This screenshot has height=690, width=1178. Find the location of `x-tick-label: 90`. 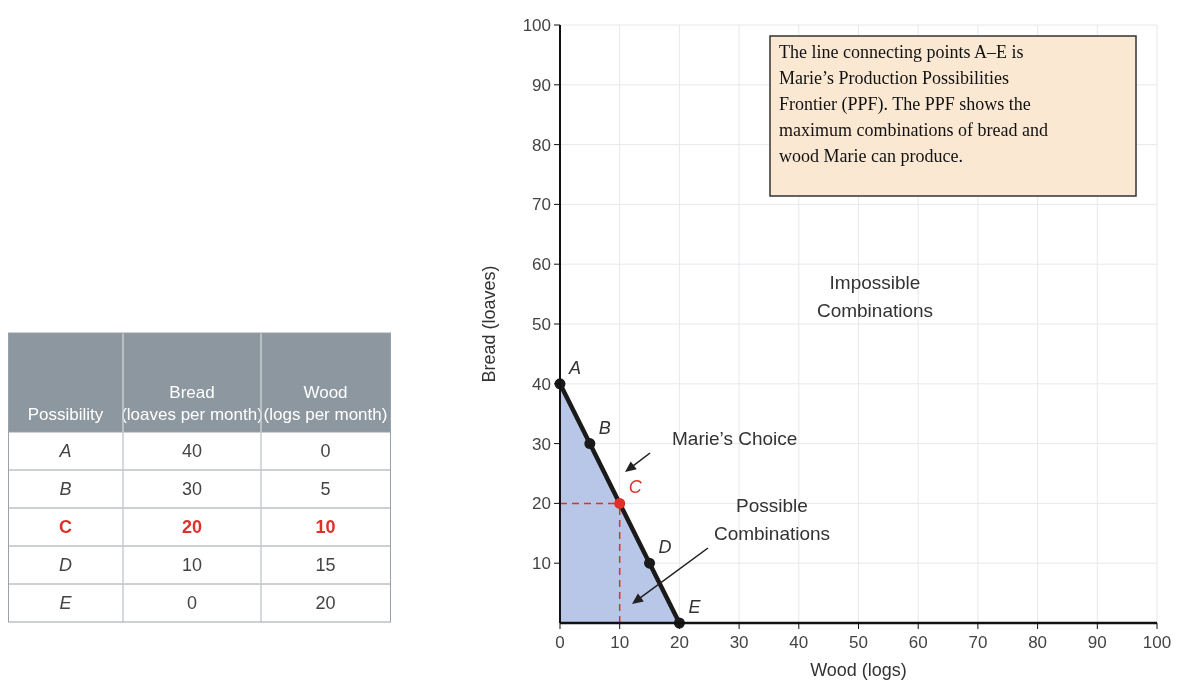

x-tick-label: 90 is located at coordinates (1097, 642).